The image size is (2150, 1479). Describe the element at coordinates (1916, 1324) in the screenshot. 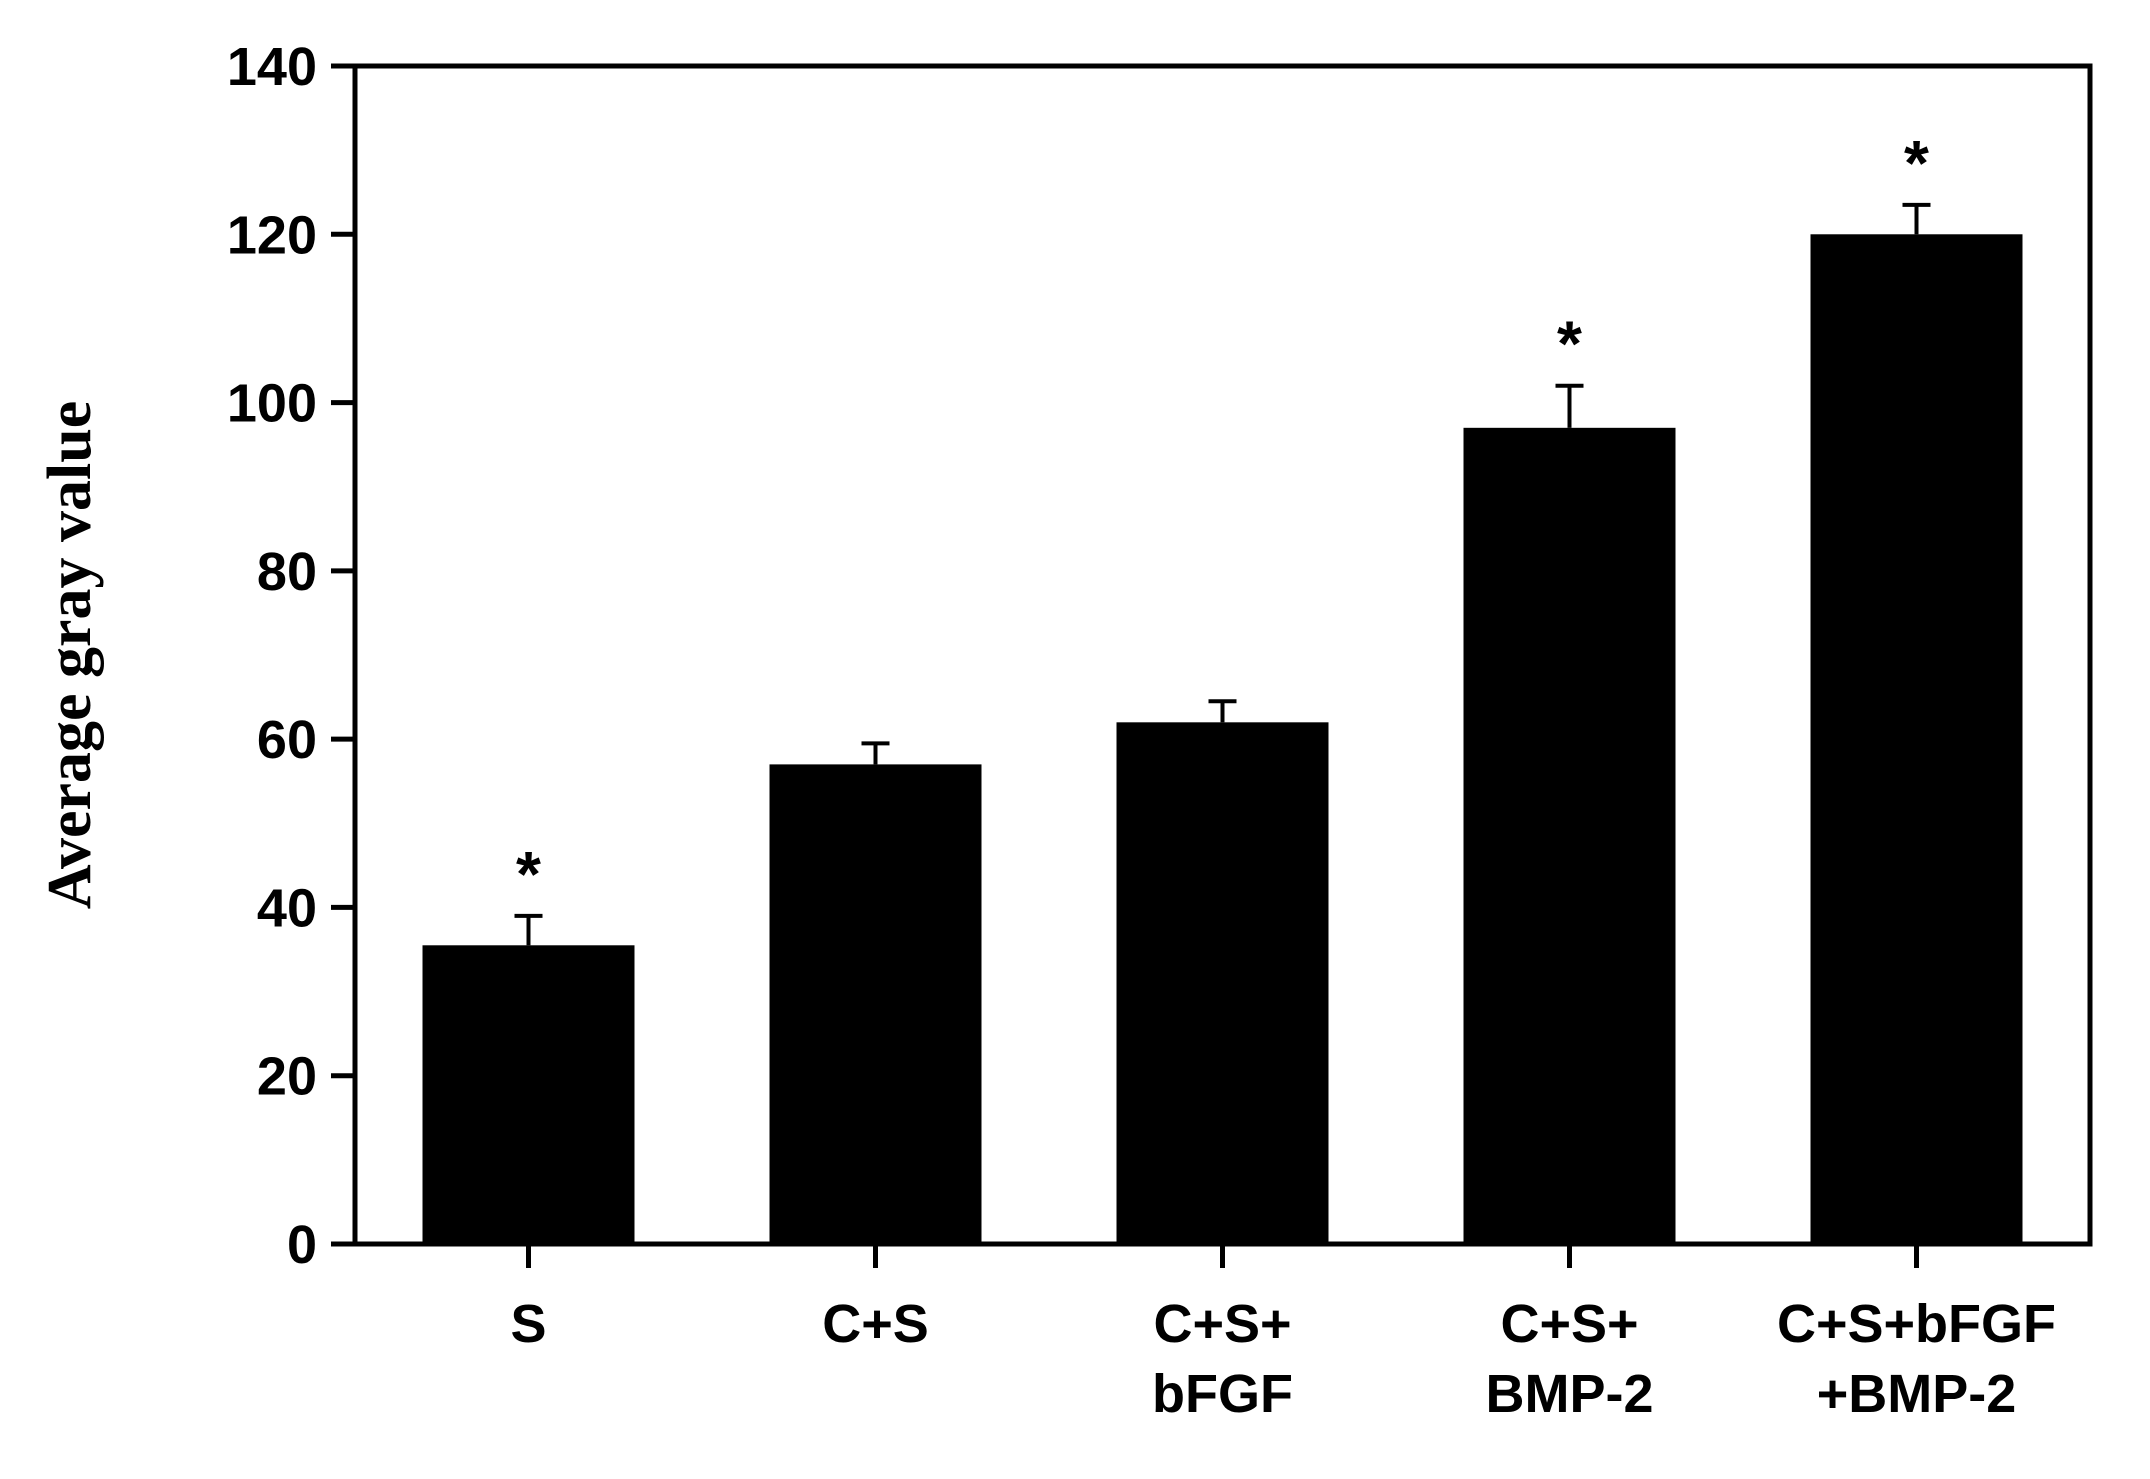

I see `x-tick-label-line: C+S+bFGF` at that location.